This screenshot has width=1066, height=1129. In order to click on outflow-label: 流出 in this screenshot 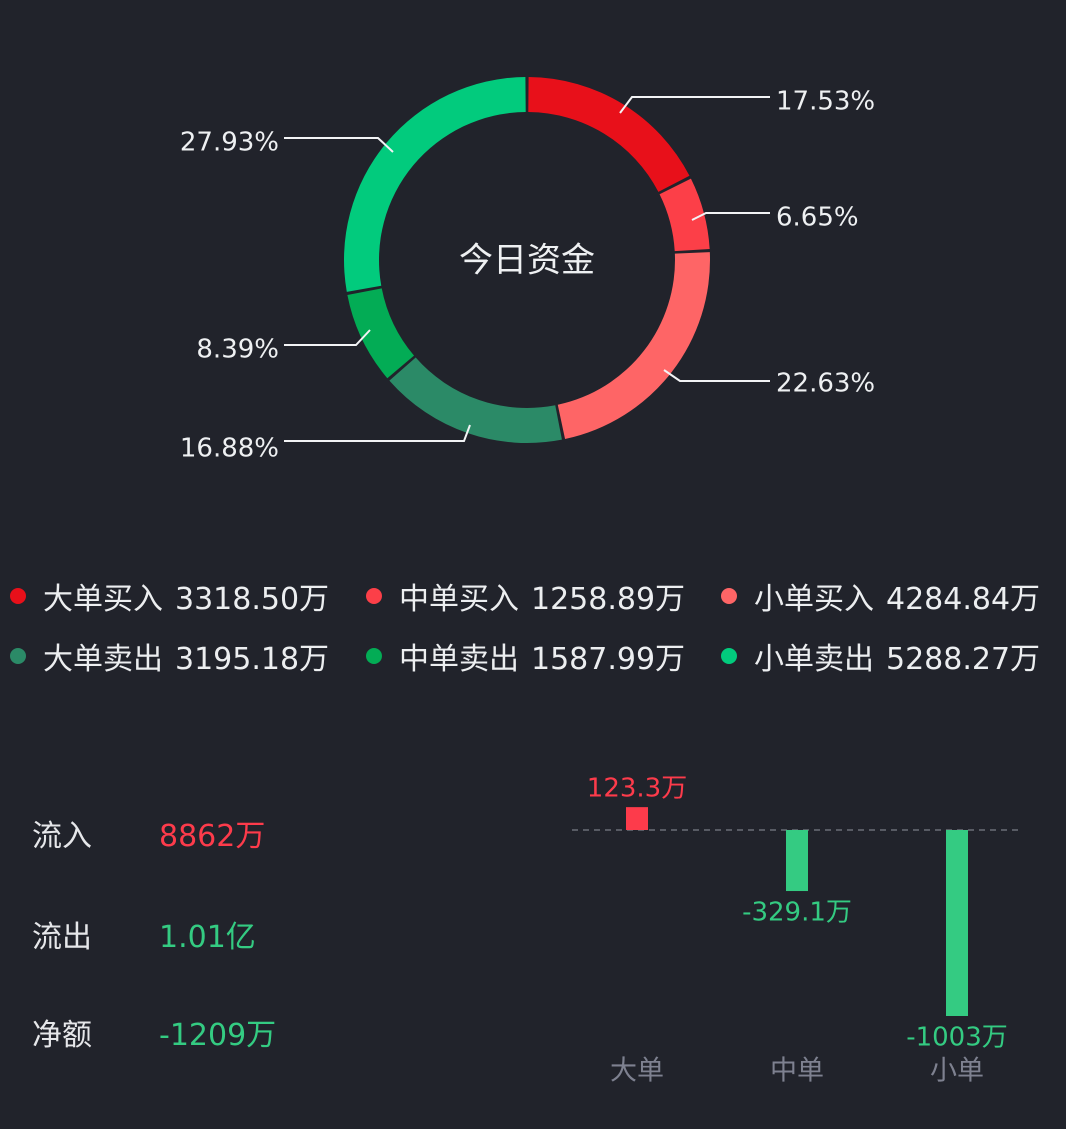, I will do `click(62, 937)`.